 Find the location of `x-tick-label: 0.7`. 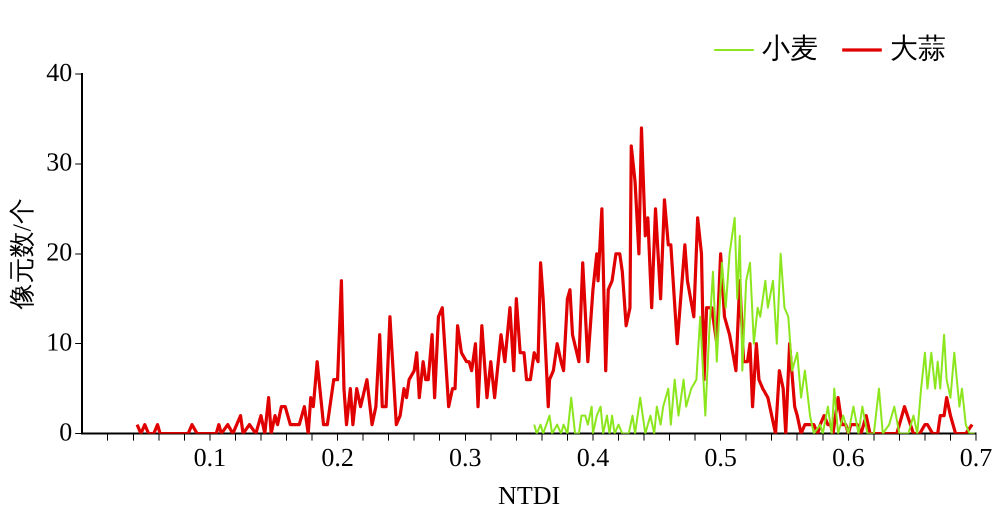

x-tick-label: 0.7 is located at coordinates (976, 457).